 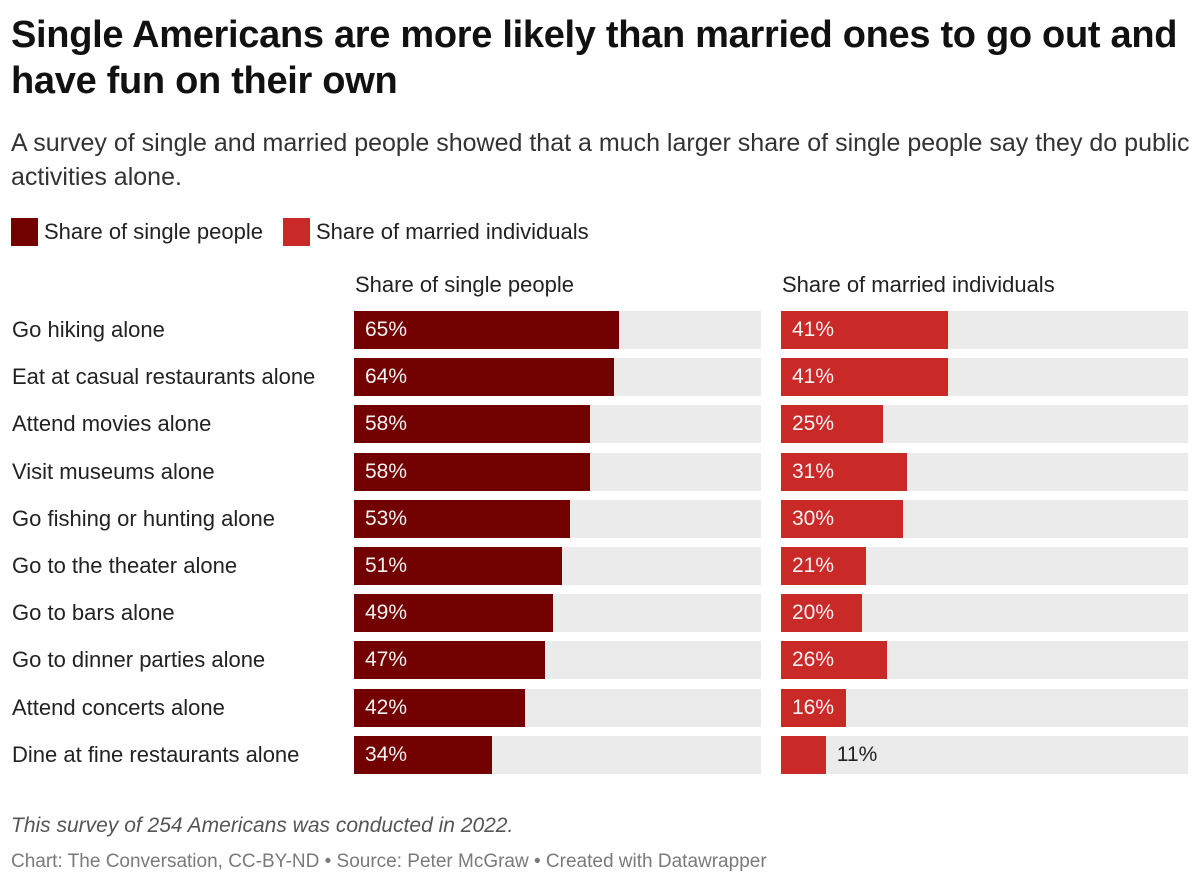 What do you see at coordinates (125, 565) in the screenshot?
I see `category-label: Go to the theater alone` at bounding box center [125, 565].